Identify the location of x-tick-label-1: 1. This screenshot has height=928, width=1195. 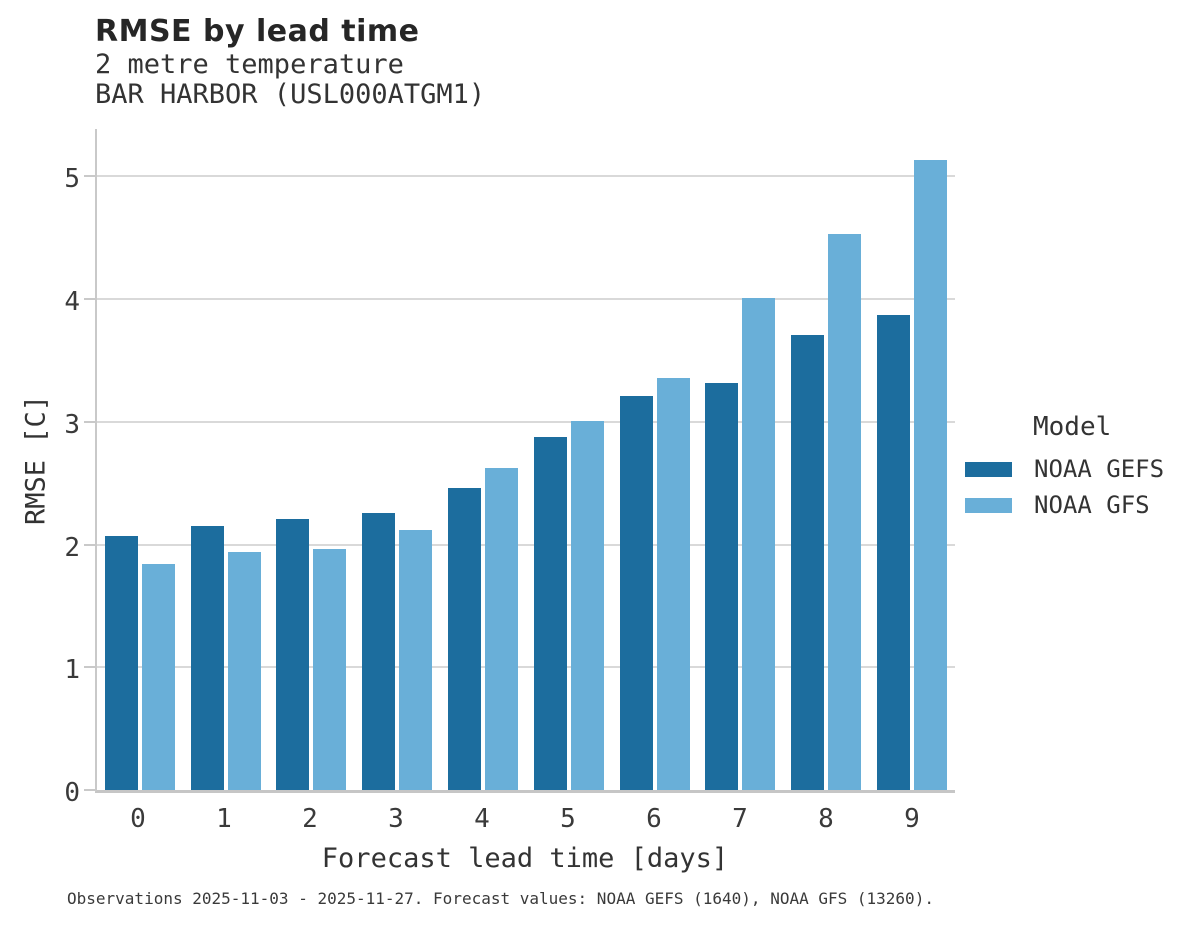
(224, 819).